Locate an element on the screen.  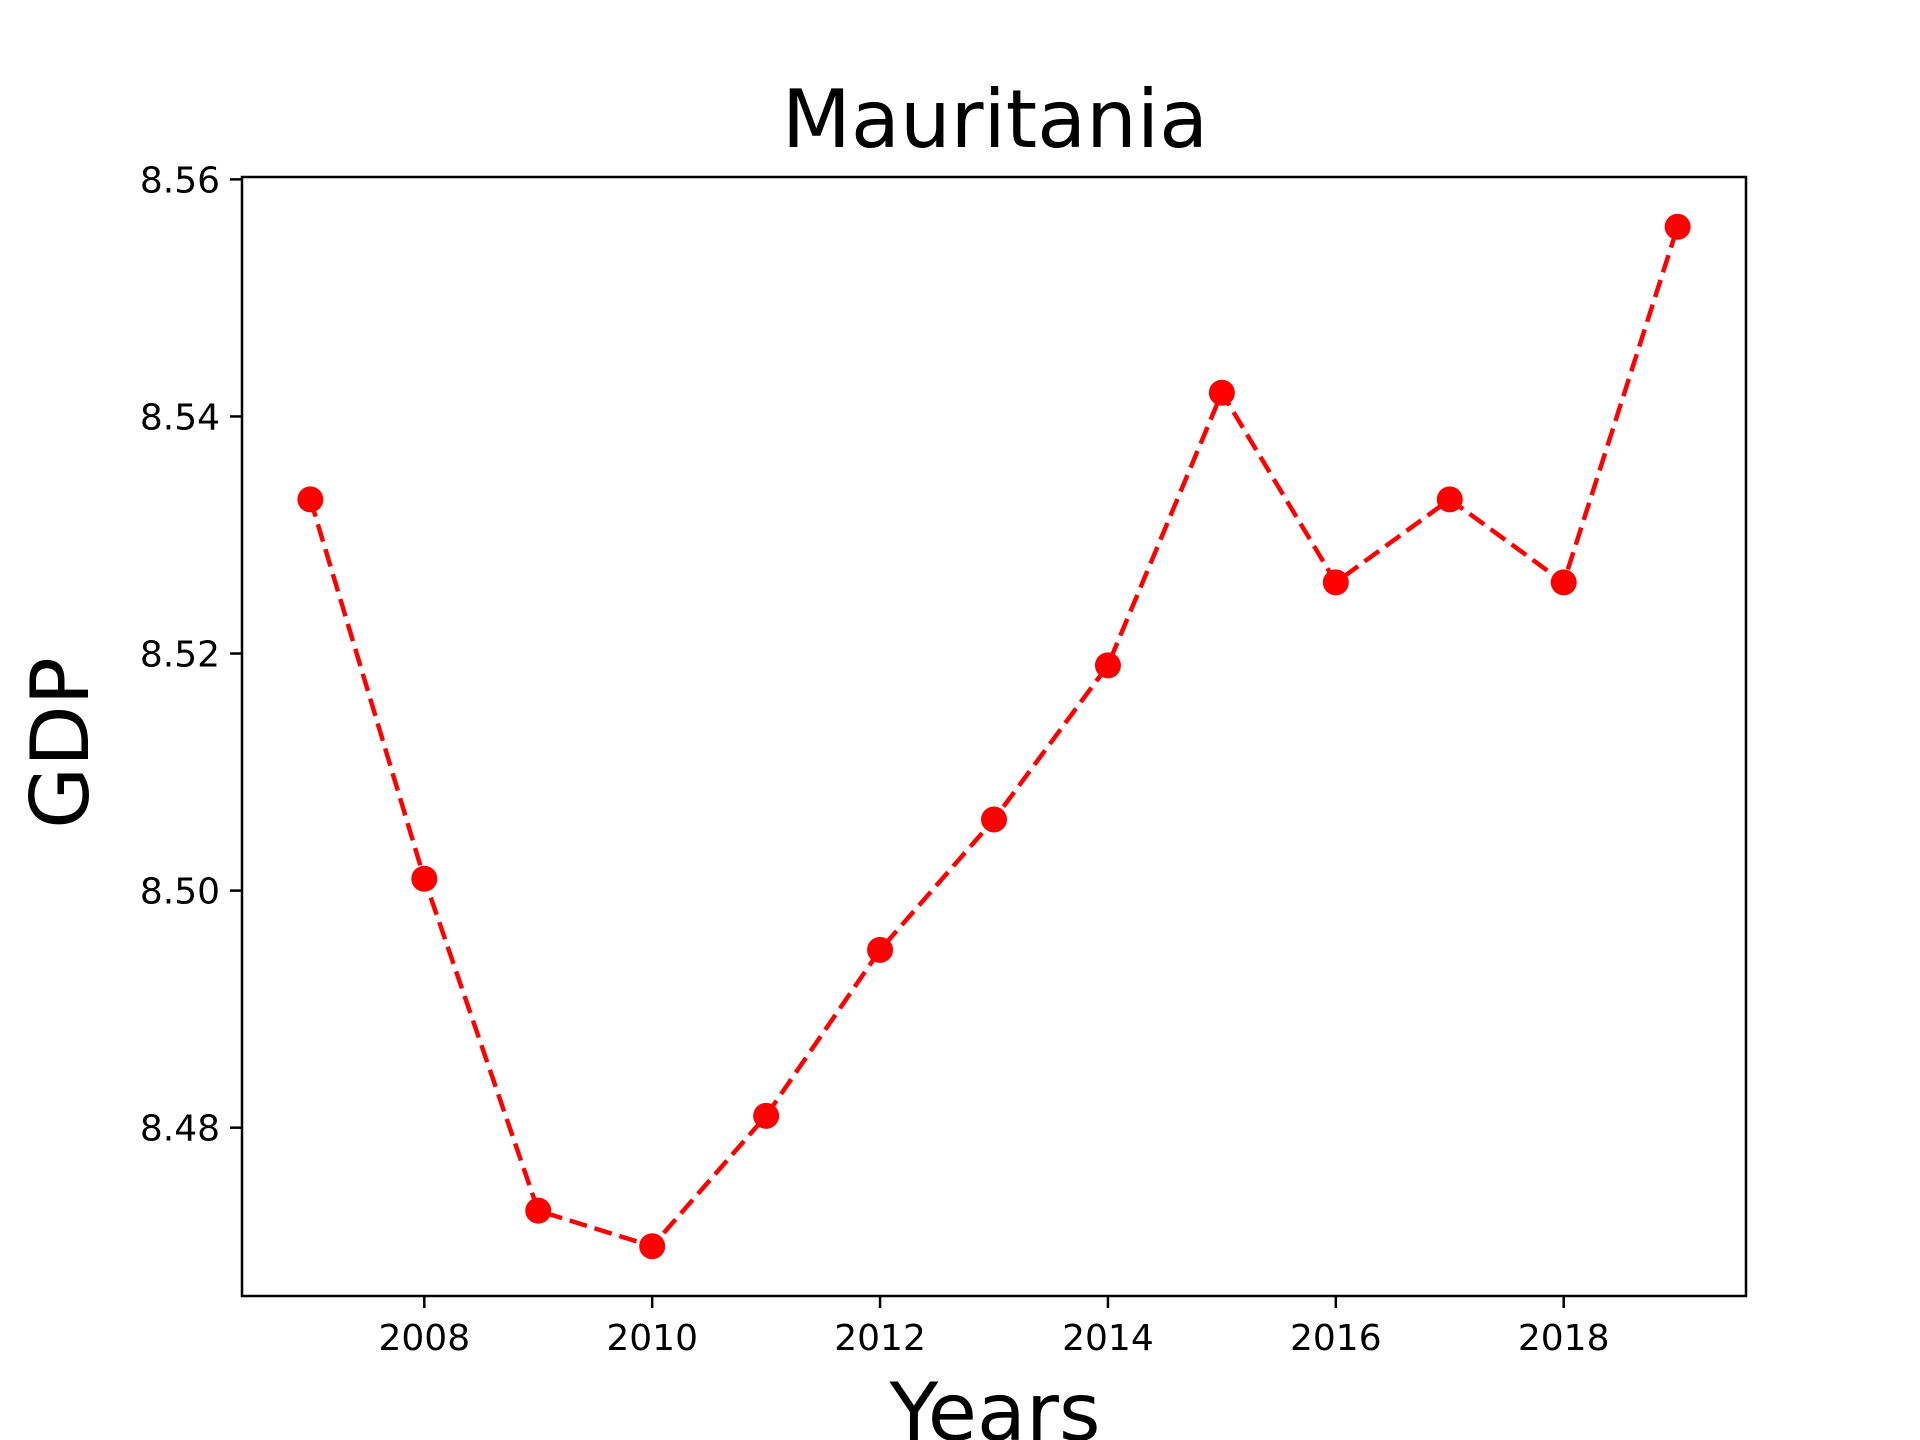
y-tick-label: 8.50 is located at coordinates (180, 892).